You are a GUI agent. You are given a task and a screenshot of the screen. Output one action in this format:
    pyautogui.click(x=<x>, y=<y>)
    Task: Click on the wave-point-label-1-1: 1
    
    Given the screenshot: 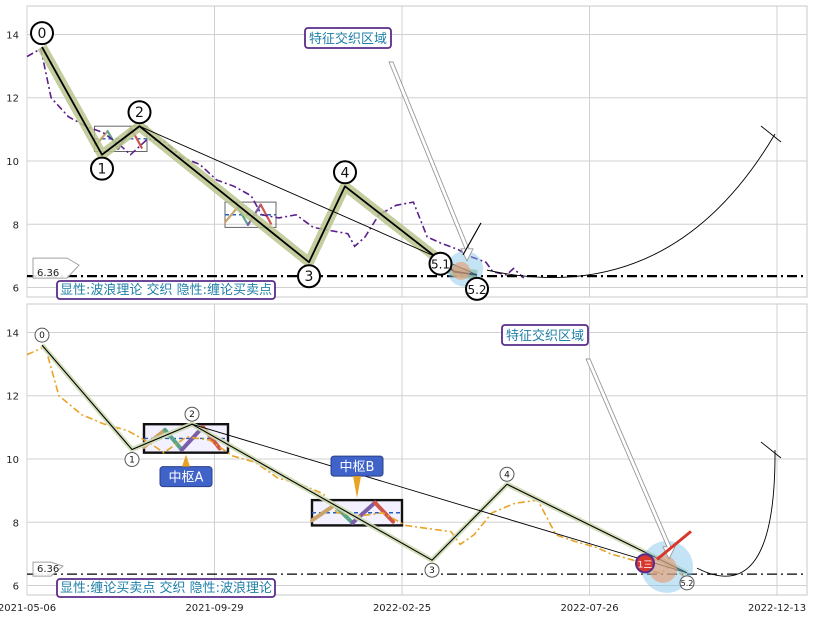 What is the action you would take?
    pyautogui.click(x=132, y=461)
    